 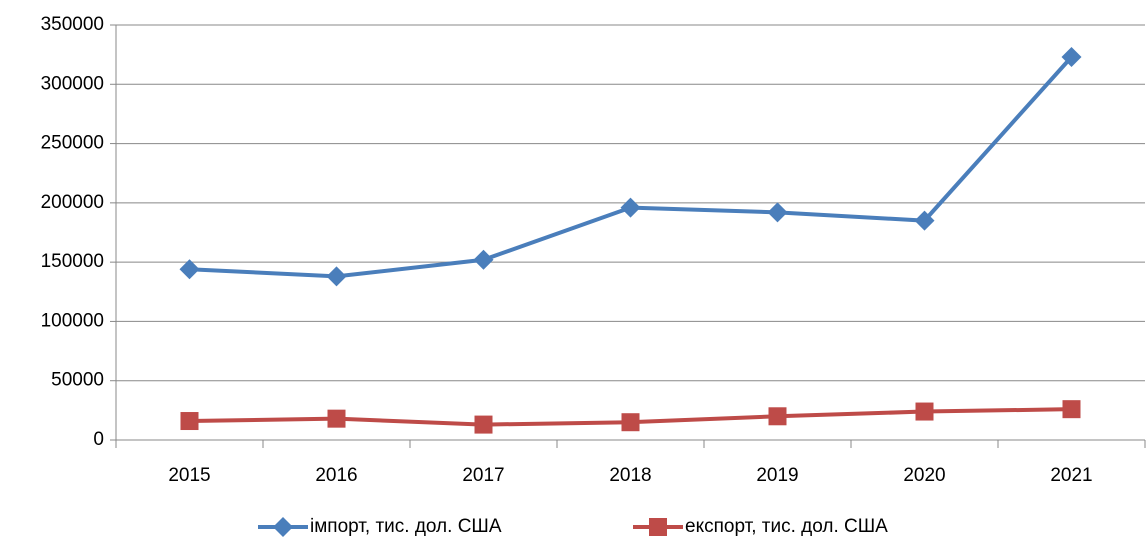 What do you see at coordinates (189, 475) in the screenshot?
I see `x-tick-label: 2015` at bounding box center [189, 475].